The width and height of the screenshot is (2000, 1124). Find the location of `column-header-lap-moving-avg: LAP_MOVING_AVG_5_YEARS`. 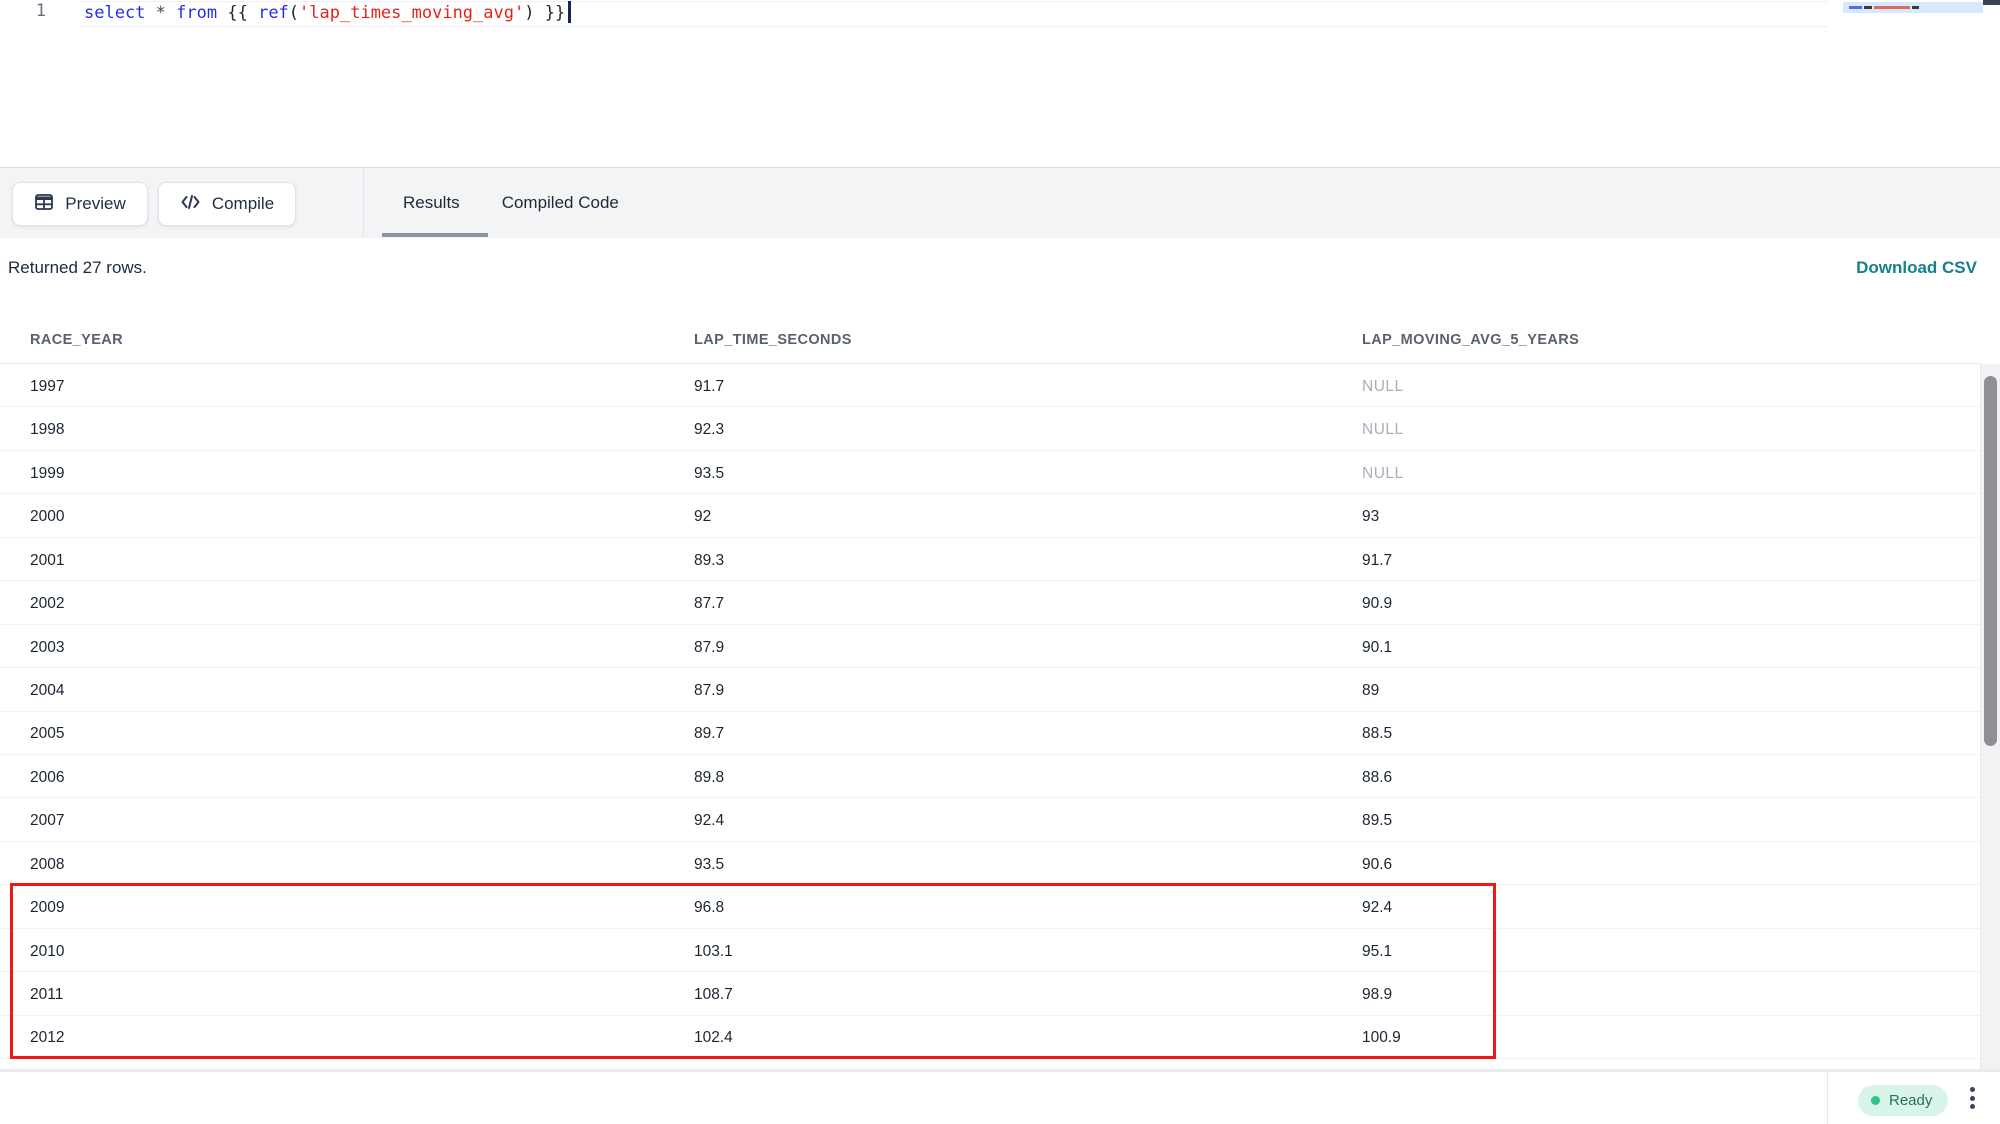

column-header-lap-moving-avg: LAP_MOVING_AVG_5_YEARS is located at coordinates (1471, 340).